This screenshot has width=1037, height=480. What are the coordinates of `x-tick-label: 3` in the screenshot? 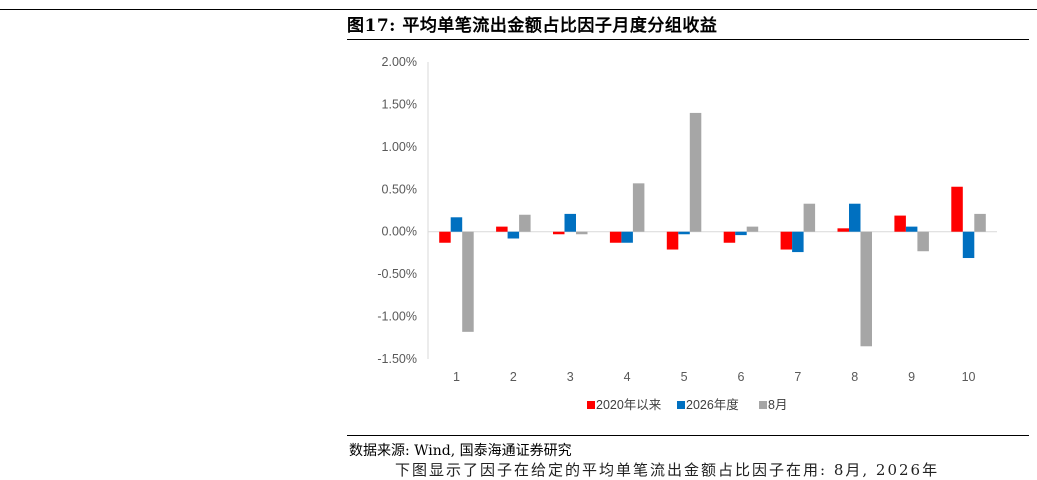 It's located at (570, 377).